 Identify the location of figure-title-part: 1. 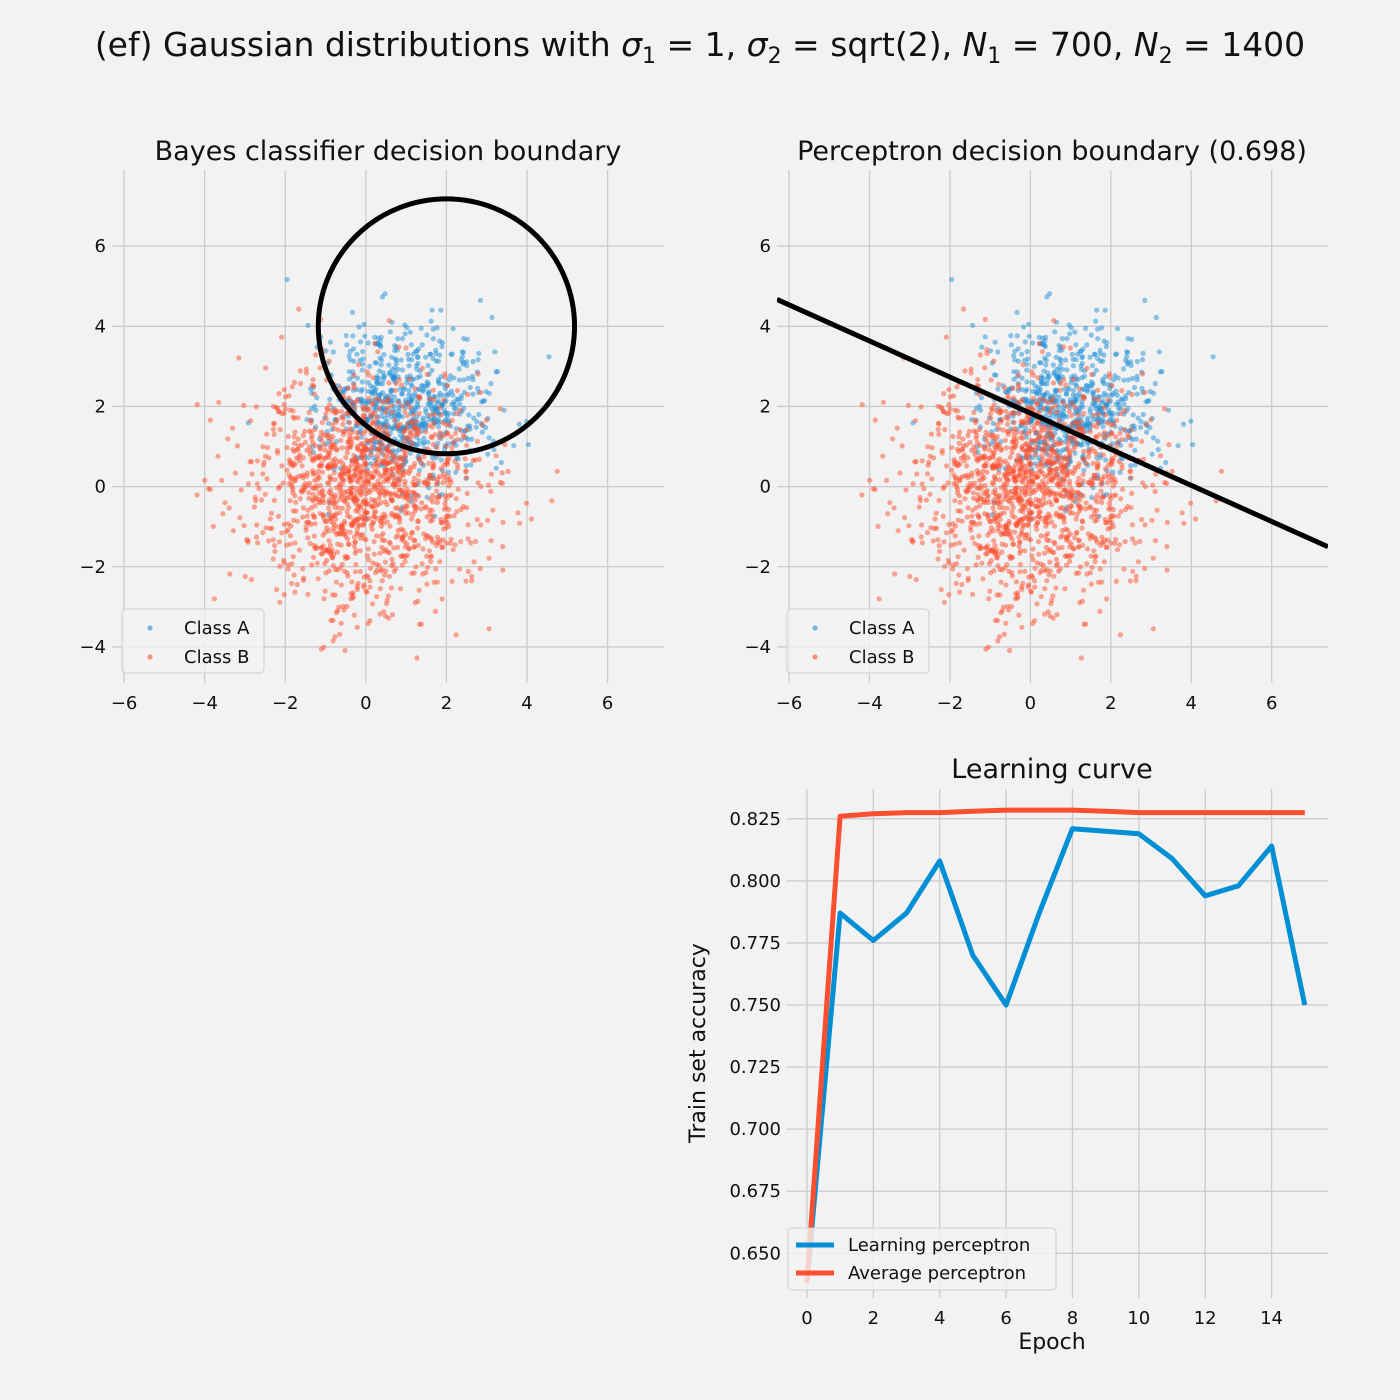
(994, 56).